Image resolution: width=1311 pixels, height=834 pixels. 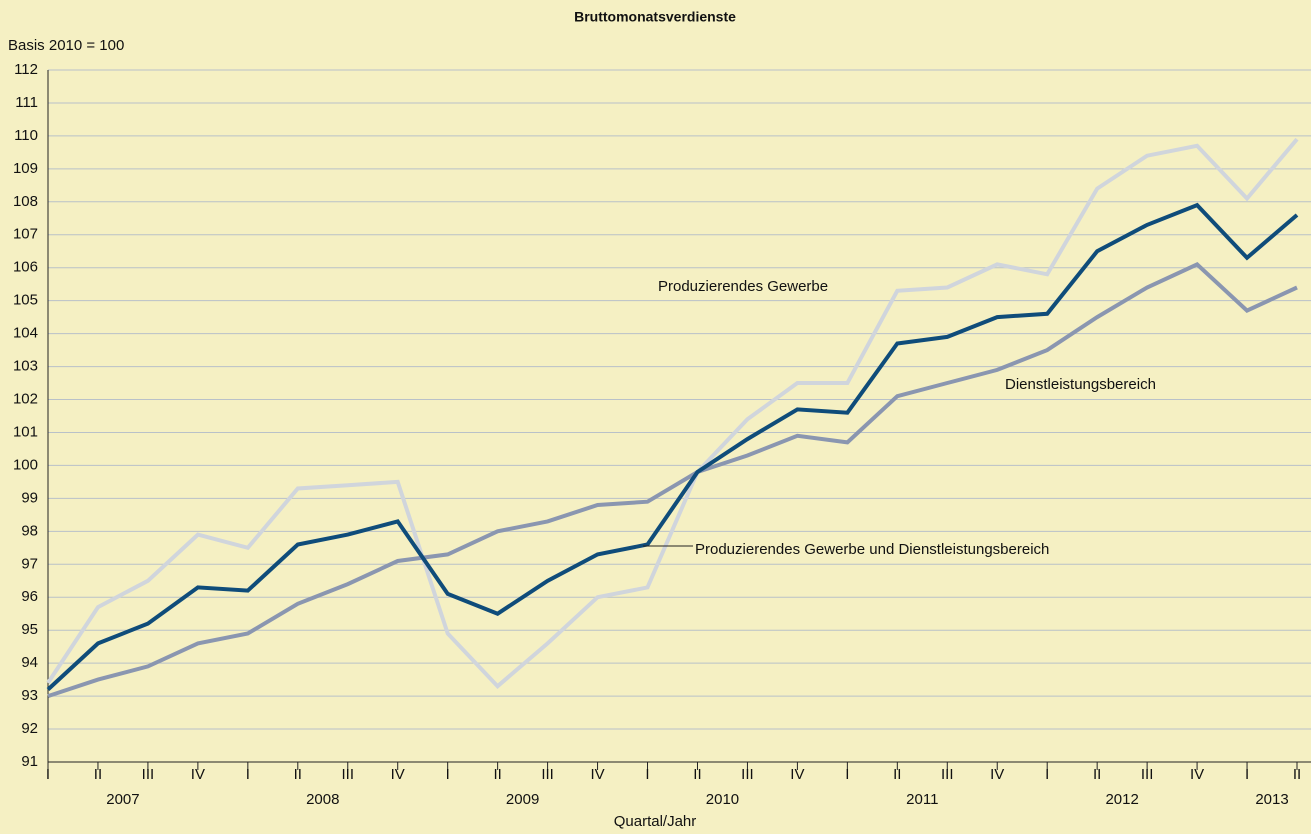 I want to click on y-tick-label: 98, so click(x=29, y=530).